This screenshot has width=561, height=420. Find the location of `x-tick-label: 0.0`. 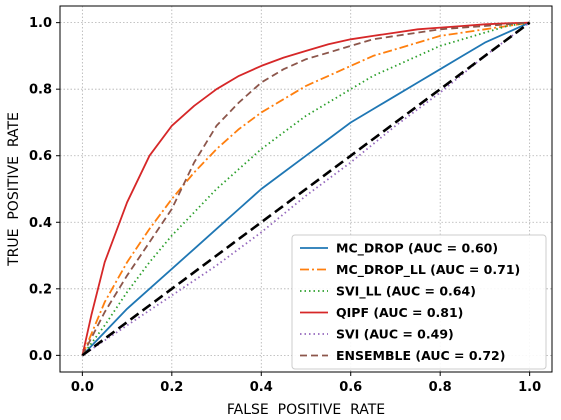

x-tick-label: 0.0 is located at coordinates (82, 387).